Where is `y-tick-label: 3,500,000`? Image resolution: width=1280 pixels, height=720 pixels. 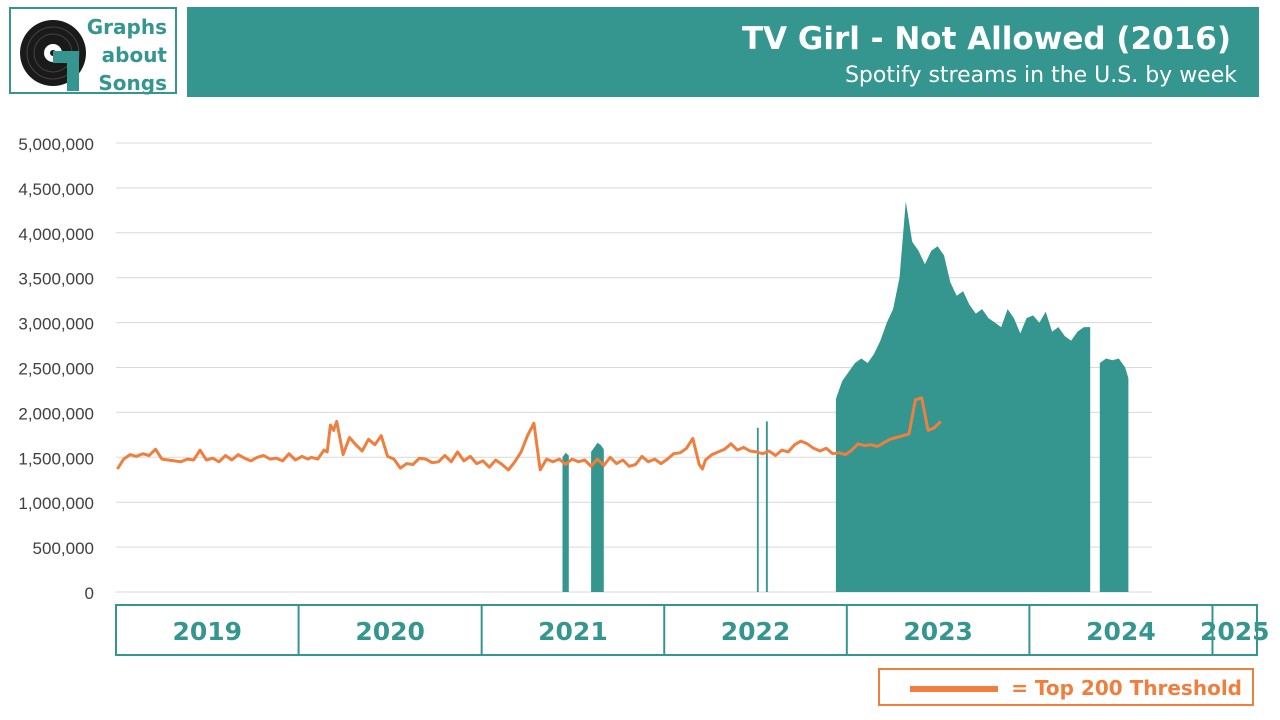 y-tick-label: 3,500,000 is located at coordinates (56, 279).